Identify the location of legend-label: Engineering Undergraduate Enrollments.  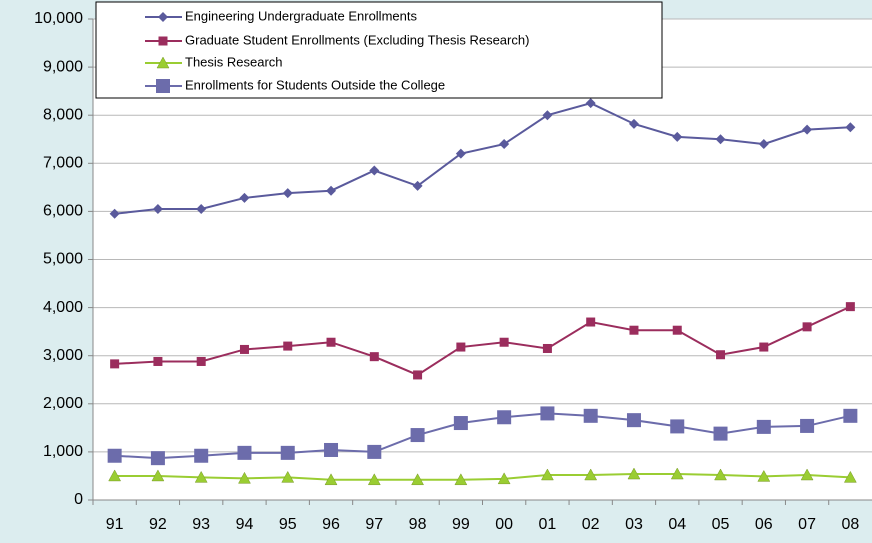
(301, 15).